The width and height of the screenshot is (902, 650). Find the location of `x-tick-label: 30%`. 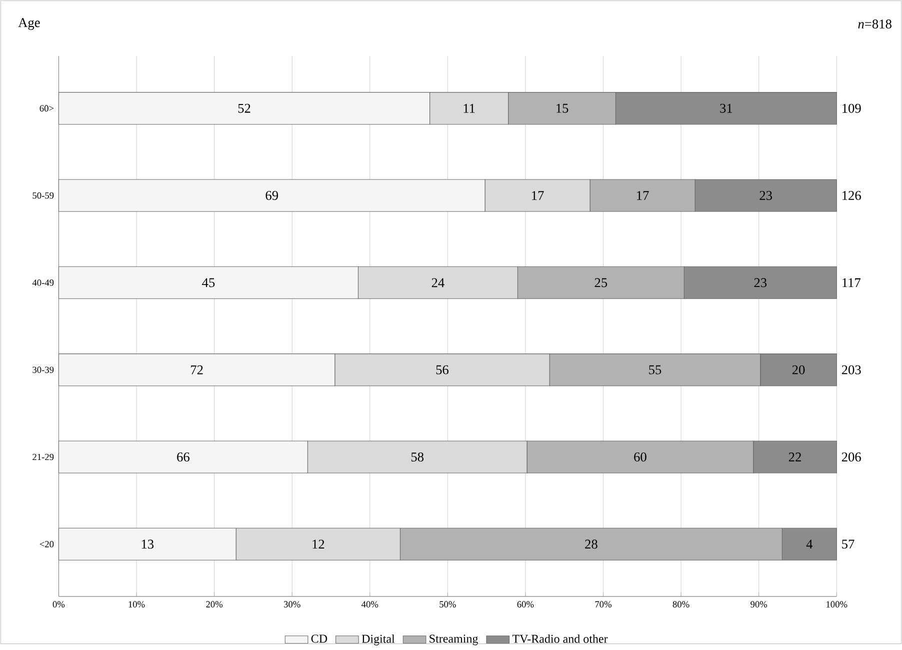

x-tick-label: 30% is located at coordinates (292, 604).